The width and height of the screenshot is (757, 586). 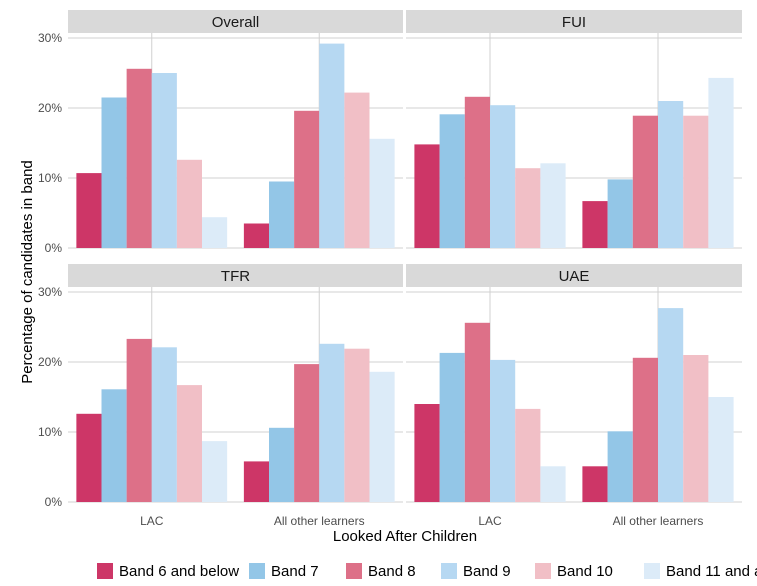 I want to click on legend-label: Band 6 and below, so click(x=179, y=571).